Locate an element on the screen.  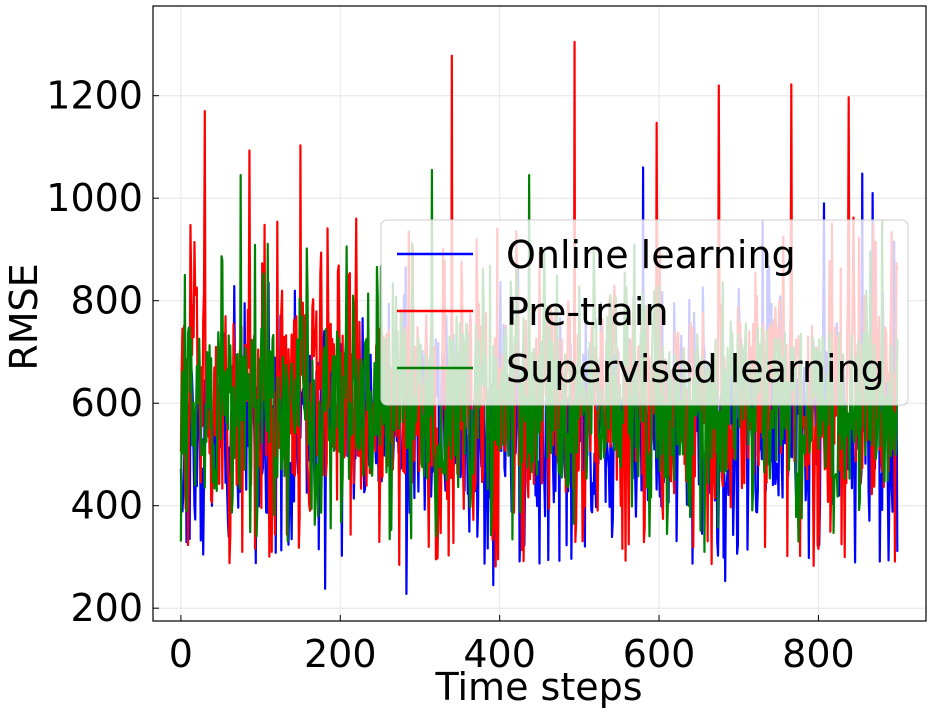
legend-label-2: Pre-train is located at coordinates (587, 312).